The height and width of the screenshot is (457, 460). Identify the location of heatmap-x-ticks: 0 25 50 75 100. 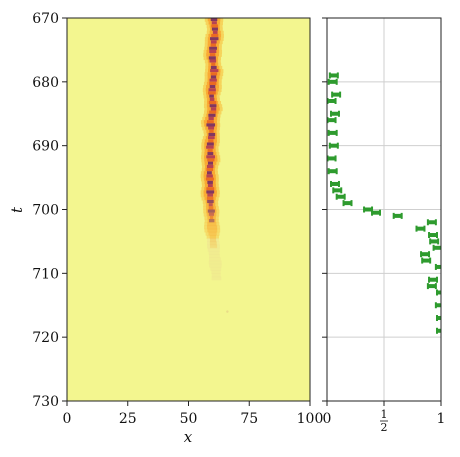
(193, 414).